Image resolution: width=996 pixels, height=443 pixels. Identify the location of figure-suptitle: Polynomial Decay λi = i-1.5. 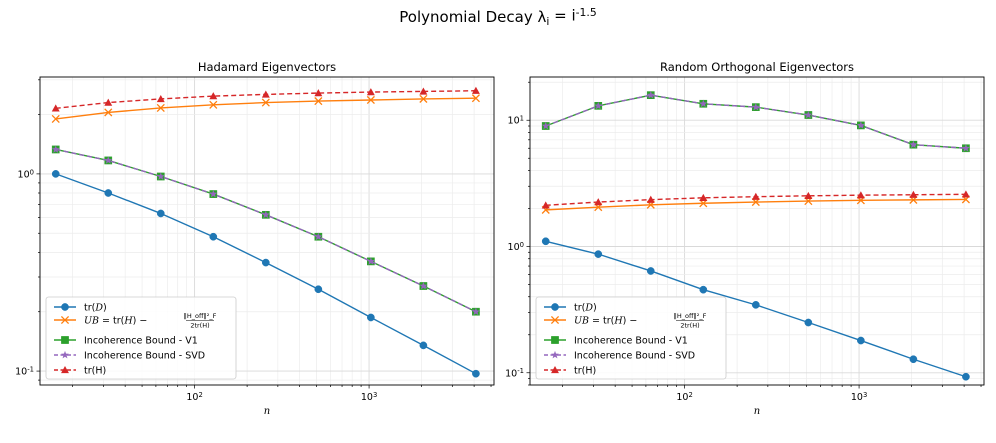
(497, 17).